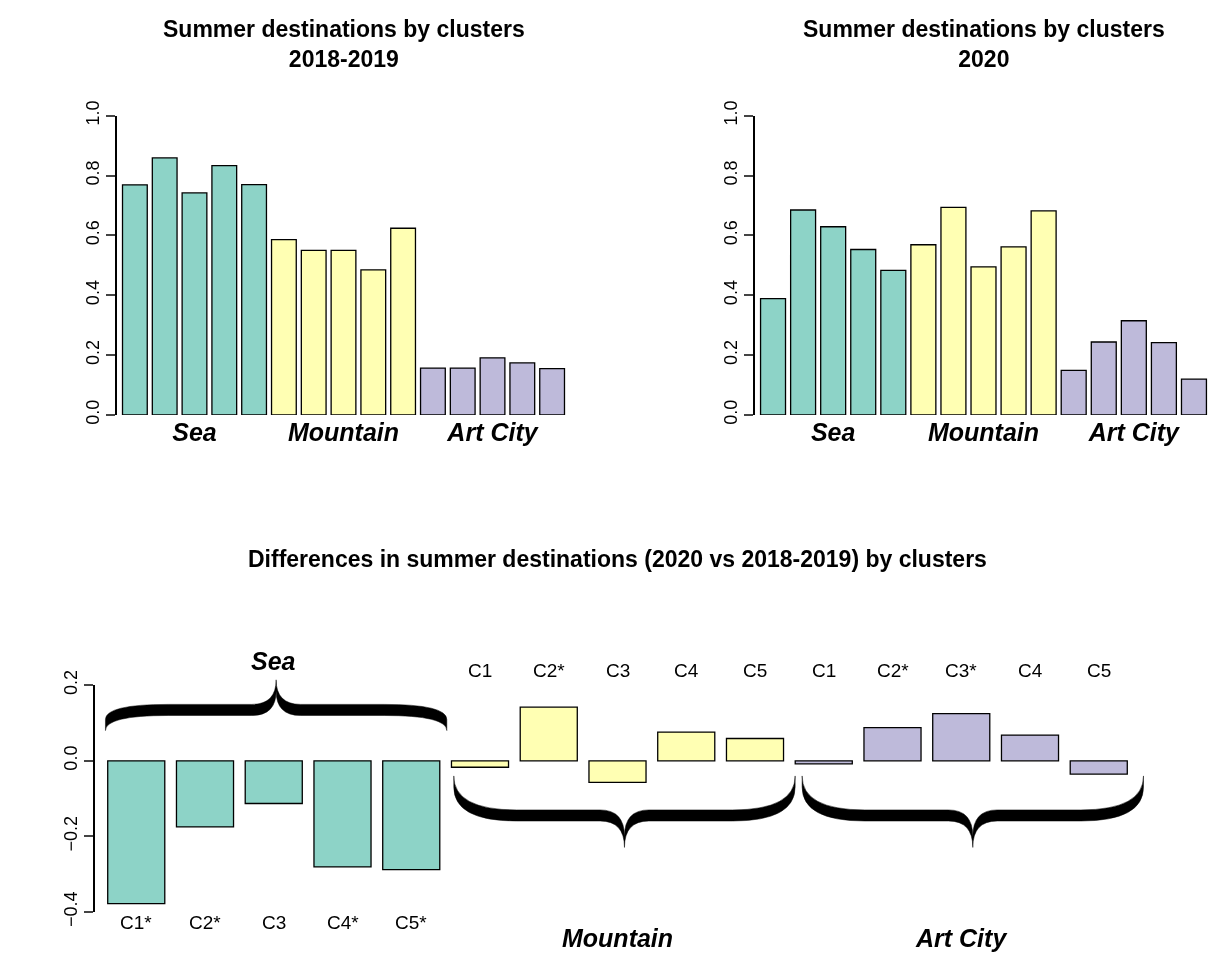 The height and width of the screenshot is (955, 1231). Describe the element at coordinates (411, 922) in the screenshot. I see `x-tick-label: C5*` at that location.